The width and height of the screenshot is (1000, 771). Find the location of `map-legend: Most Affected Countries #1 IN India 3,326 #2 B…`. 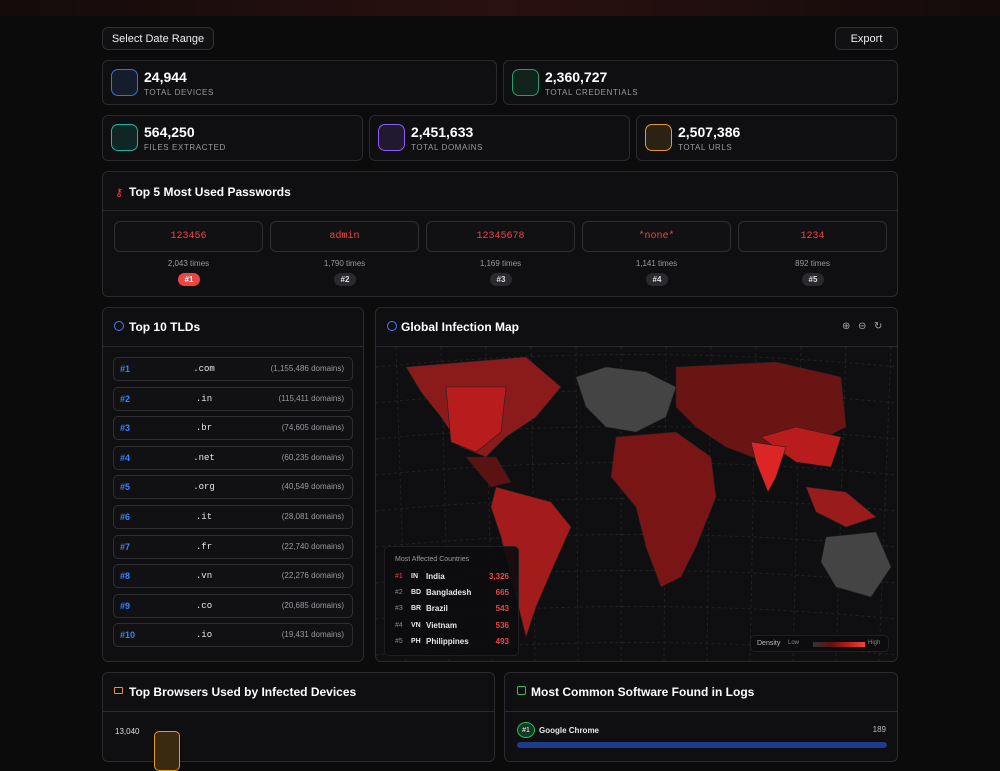

map-legend: Most Affected Countries #1 IN India 3,326 #2 B… is located at coordinates (451, 601).